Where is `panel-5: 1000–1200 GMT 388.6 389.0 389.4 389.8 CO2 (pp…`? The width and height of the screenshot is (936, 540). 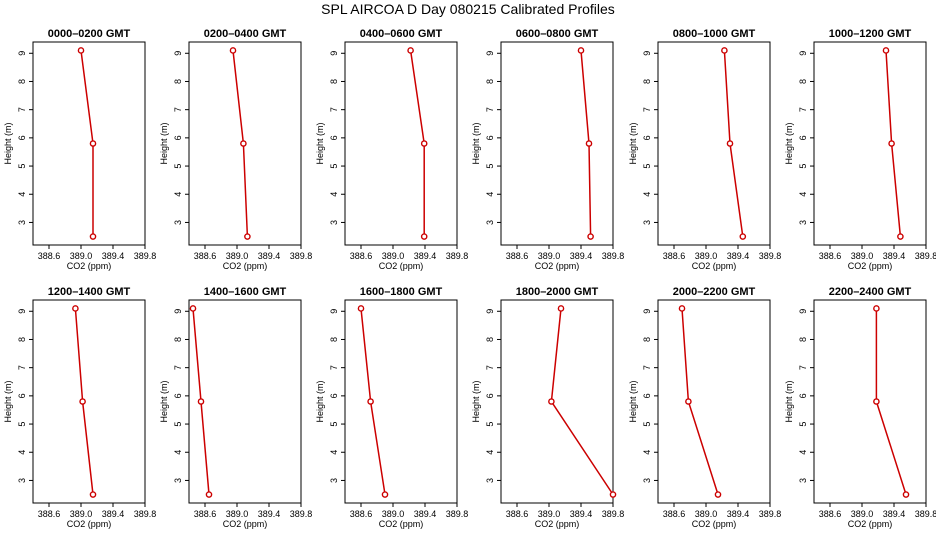
panel-5: 1000–1200 GMT 388.6 389.0 389.4 389.8 CO2 (pp… is located at coordinates (860, 149).